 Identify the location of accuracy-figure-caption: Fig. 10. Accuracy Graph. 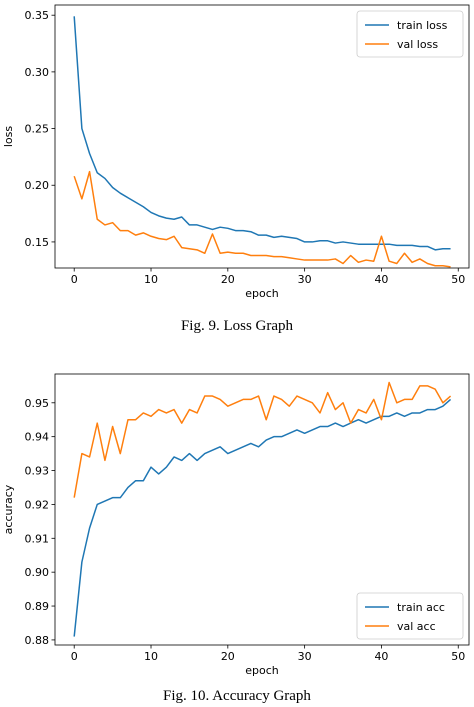
(237, 696).